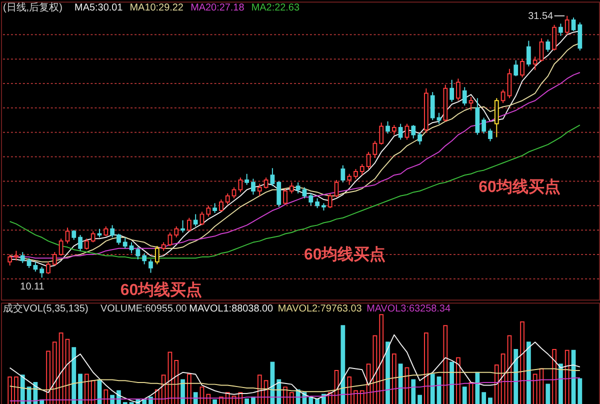  What do you see at coordinates (217, 8) in the screenshot?
I see `text: MA20:27.18` at bounding box center [217, 8].